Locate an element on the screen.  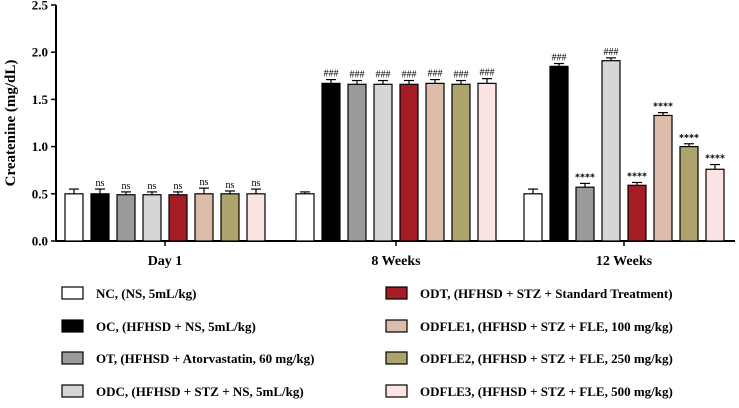
legend-label: ODFLE3, (HFHSD + STZ + FLE, 500 mg/kg) is located at coordinates (546, 391).